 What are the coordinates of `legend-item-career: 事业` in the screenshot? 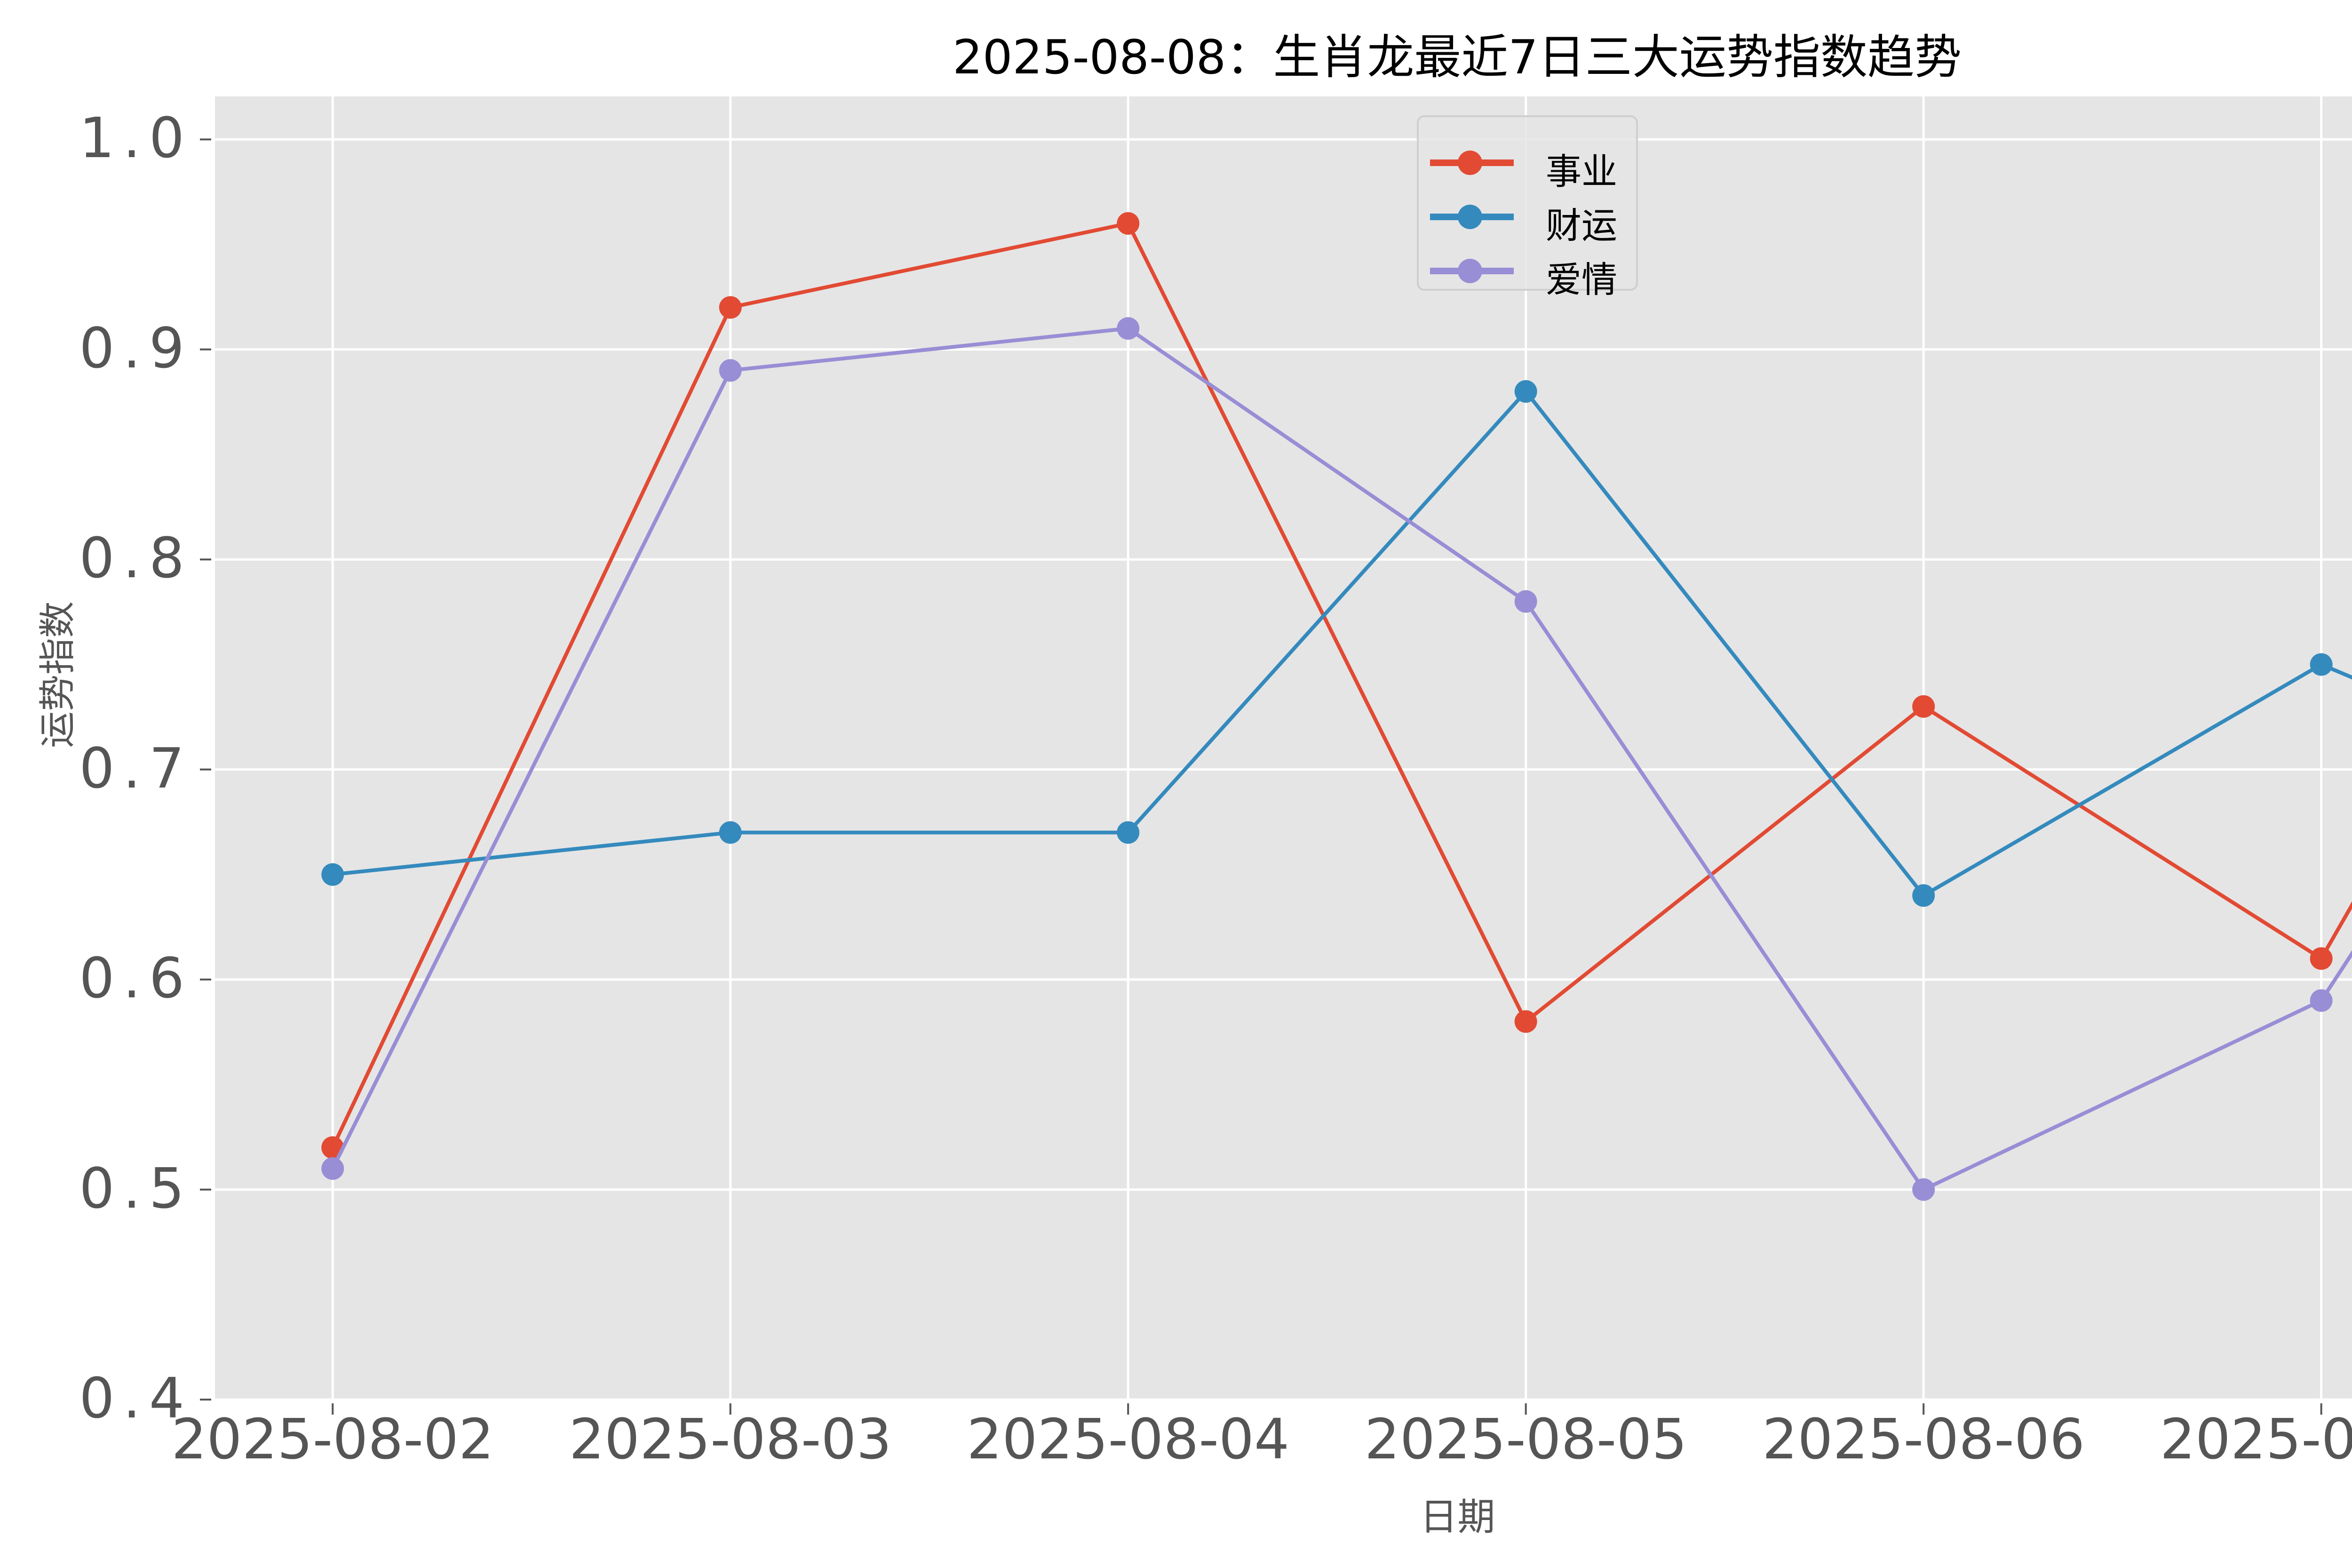 It's located at (1527, 164).